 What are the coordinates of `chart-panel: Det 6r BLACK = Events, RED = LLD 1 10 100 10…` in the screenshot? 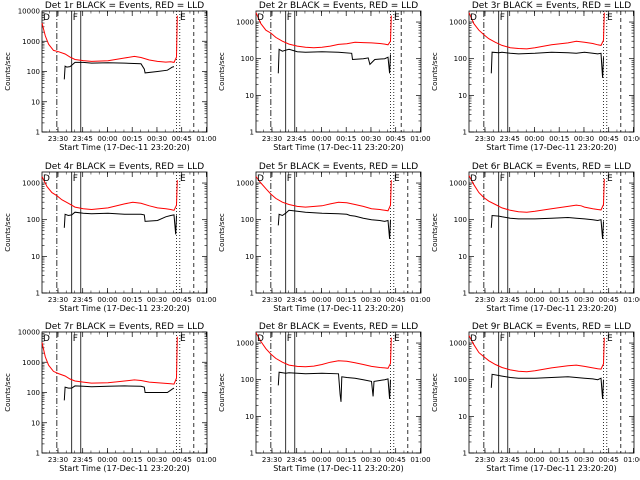 It's located at (535, 237).